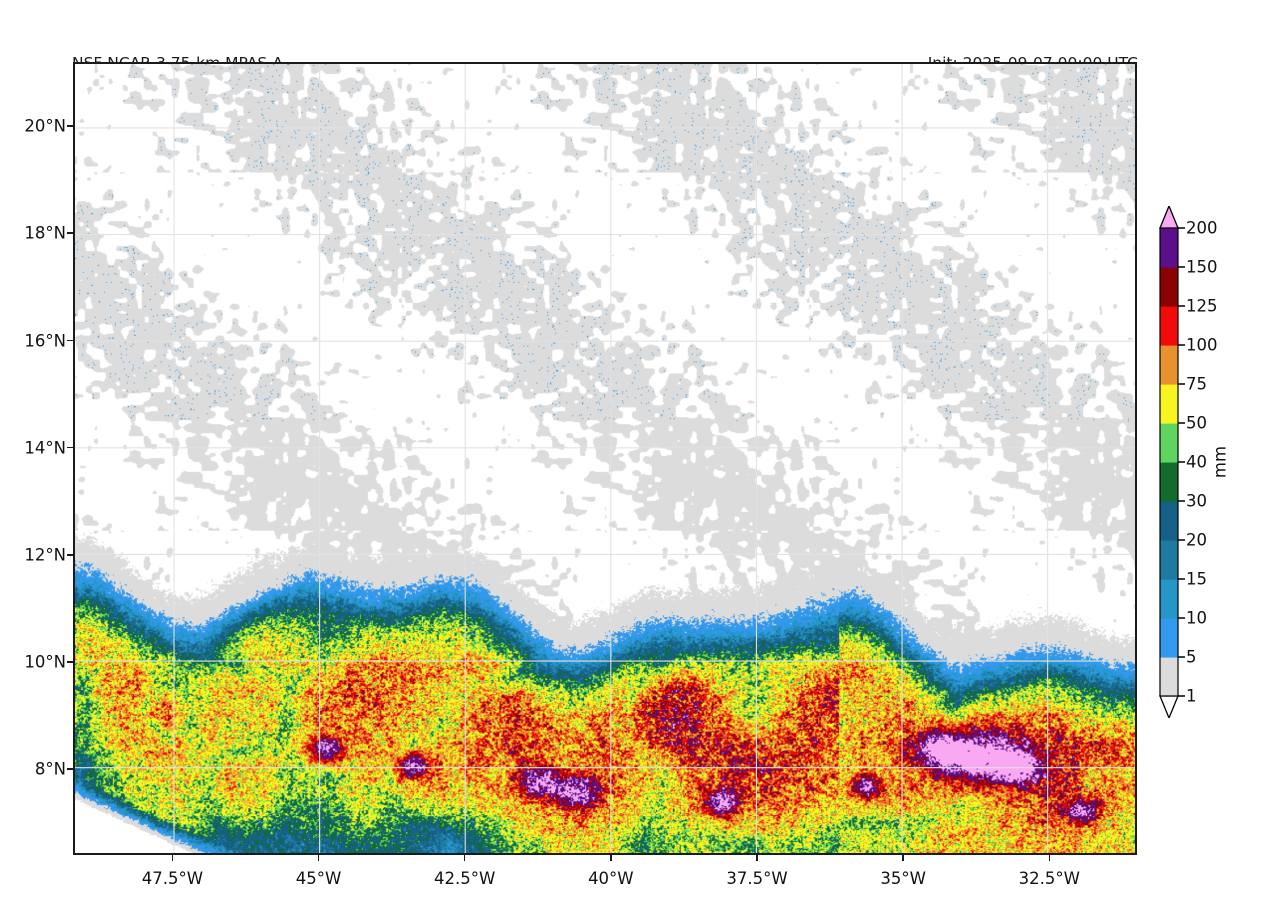 The image size is (1262, 904). What do you see at coordinates (1202, 306) in the screenshot?
I see `colorbar-tick-label-125: 125` at bounding box center [1202, 306].